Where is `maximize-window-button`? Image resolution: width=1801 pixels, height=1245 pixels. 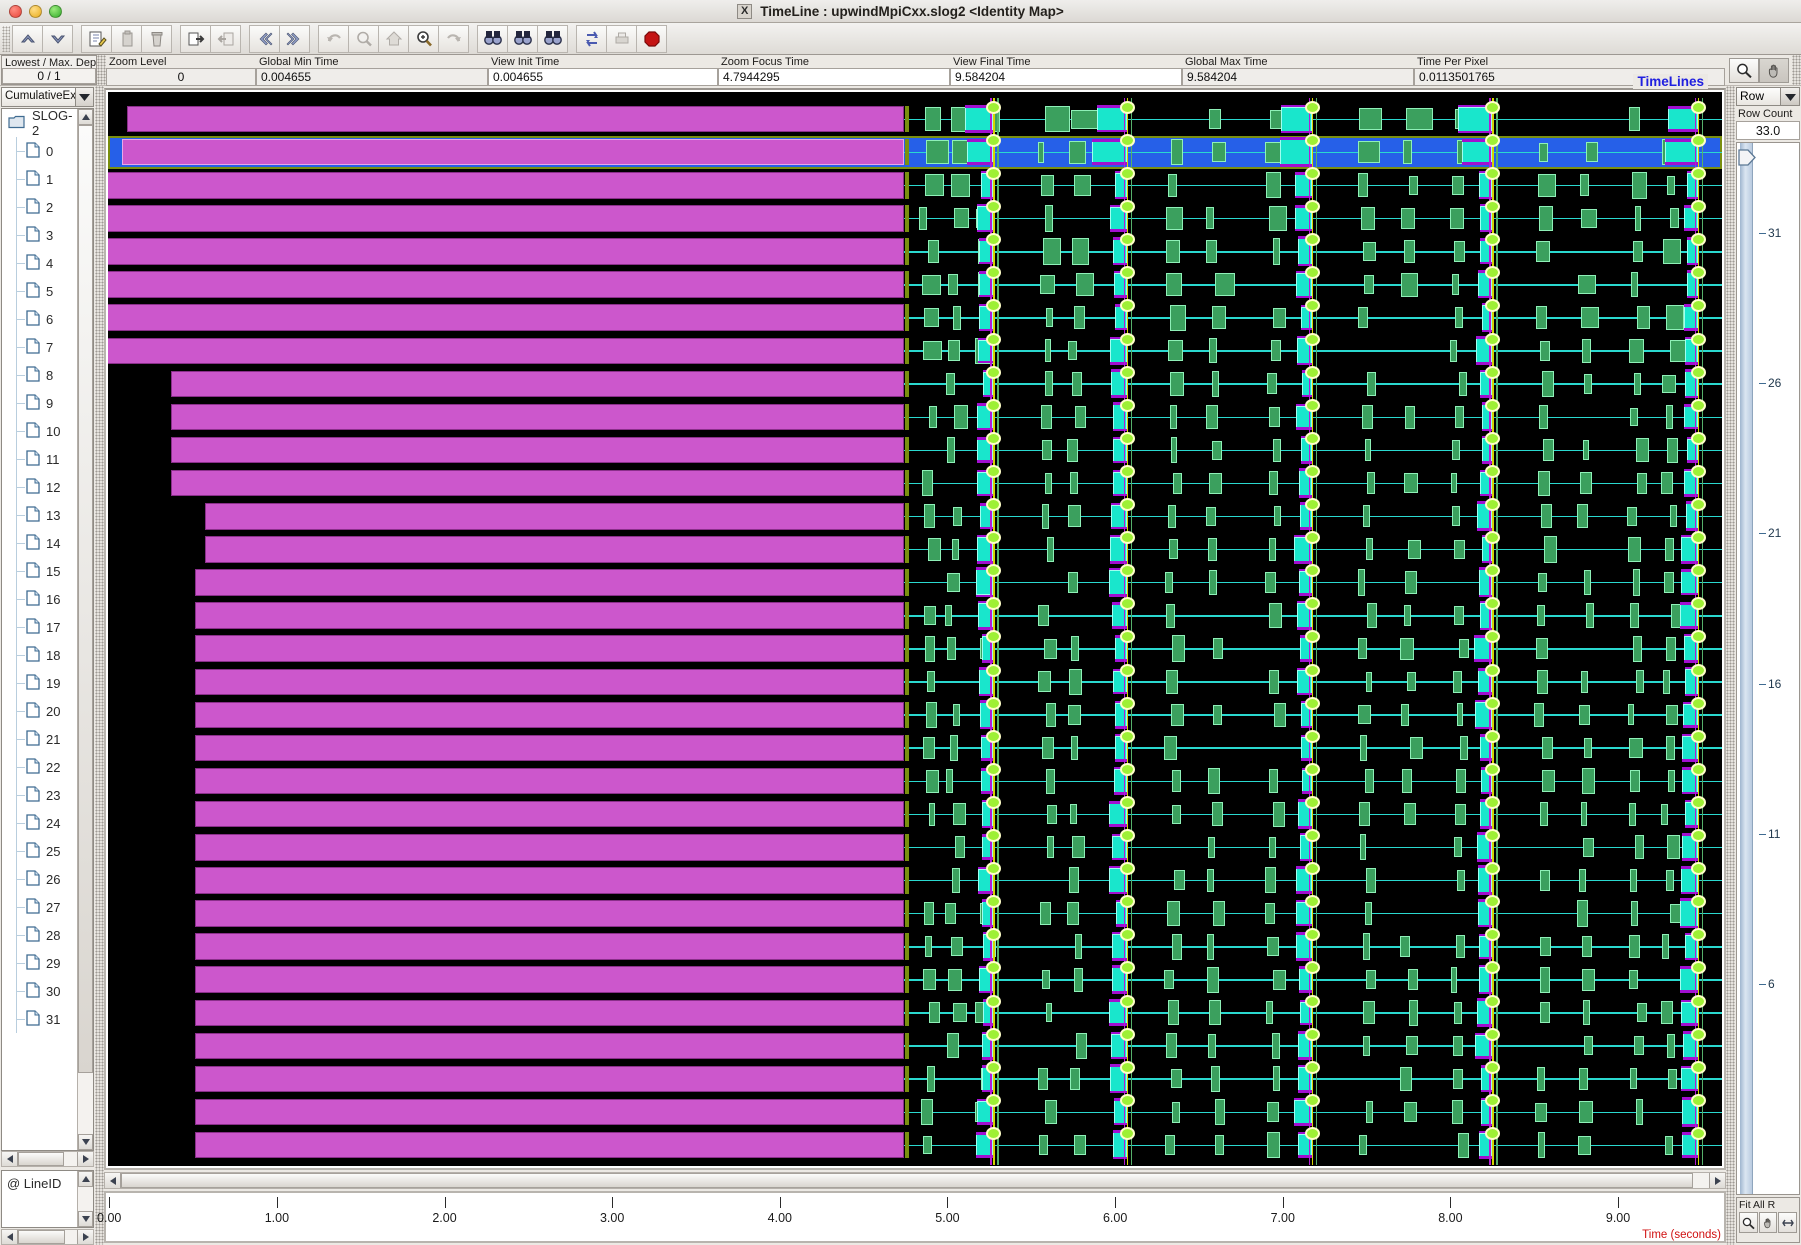 maximize-window-button is located at coordinates (55, 11).